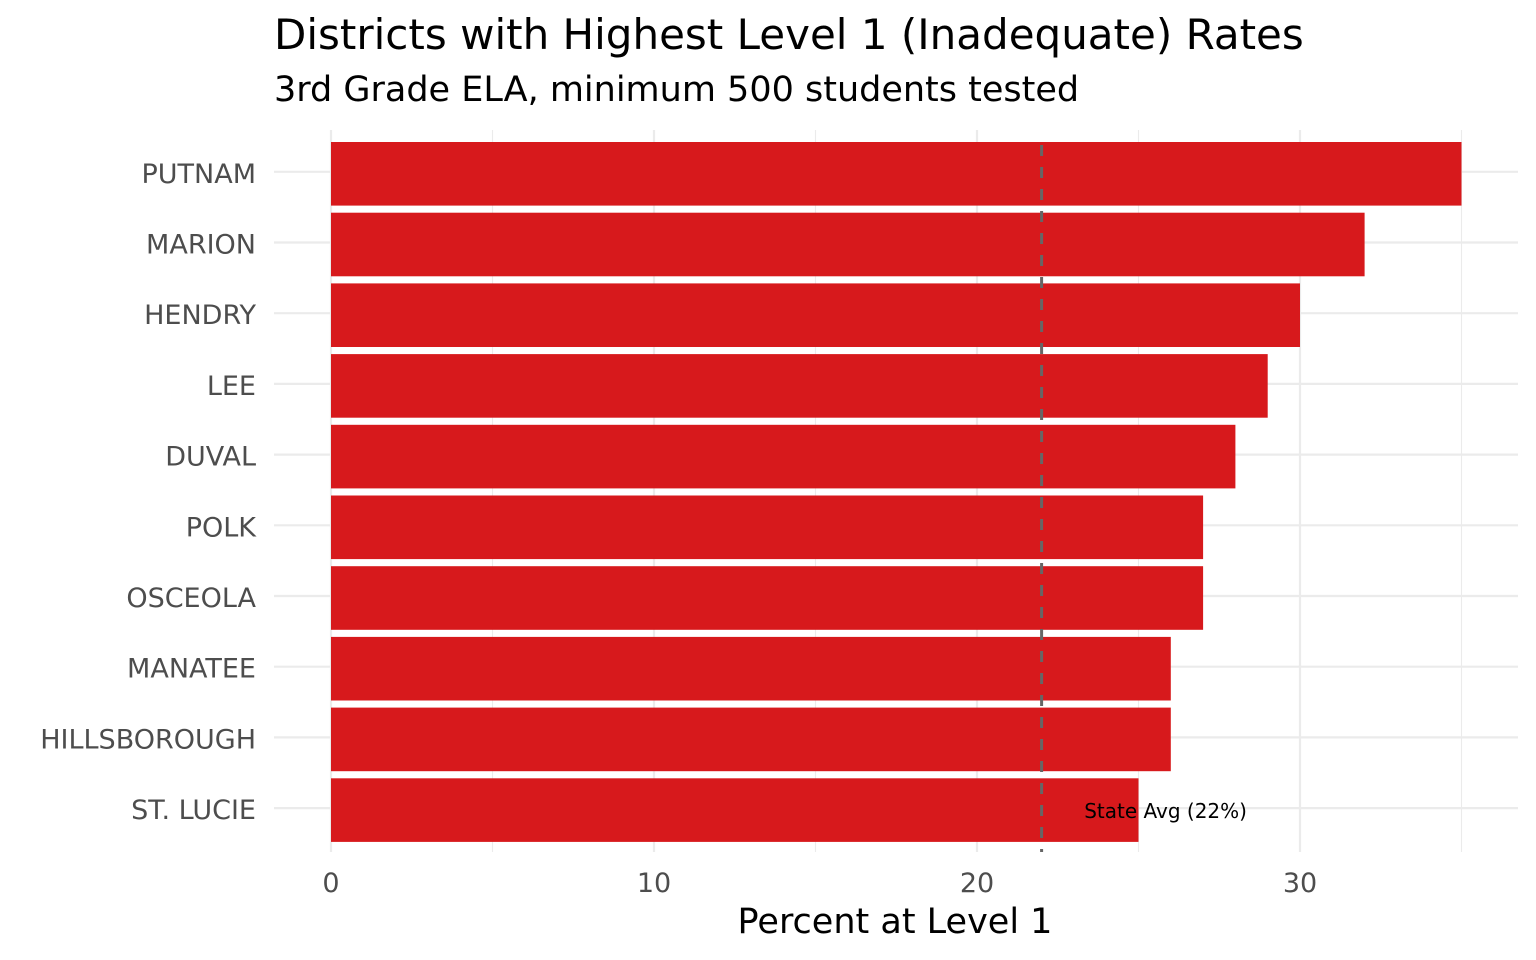  What do you see at coordinates (199, 174) in the screenshot?
I see `y-tick-label: PUTNAM` at bounding box center [199, 174].